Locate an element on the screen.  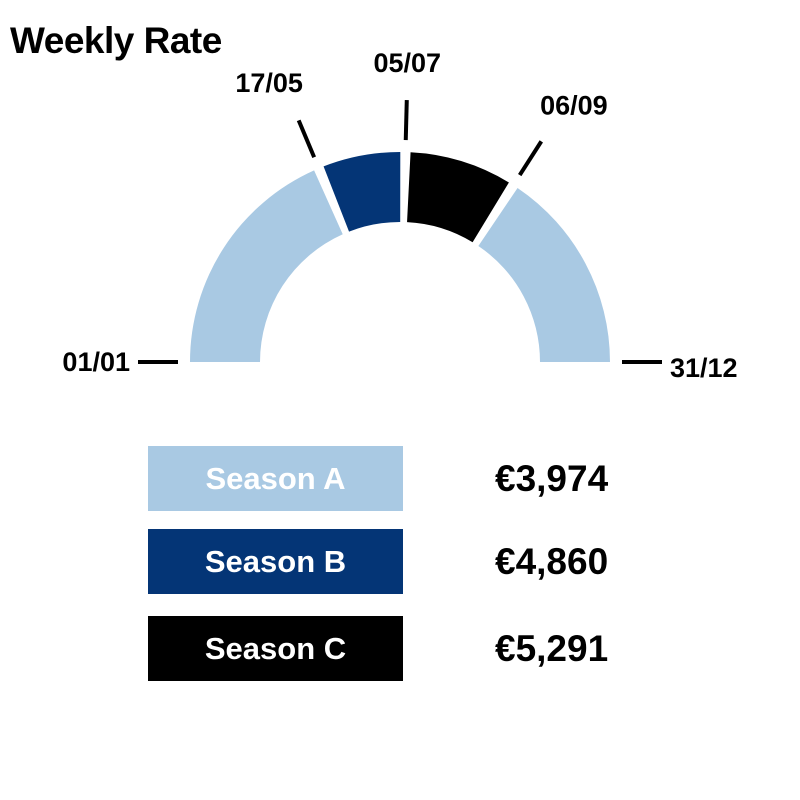
legend-value-season-c: €5,291 is located at coordinates (552, 648).